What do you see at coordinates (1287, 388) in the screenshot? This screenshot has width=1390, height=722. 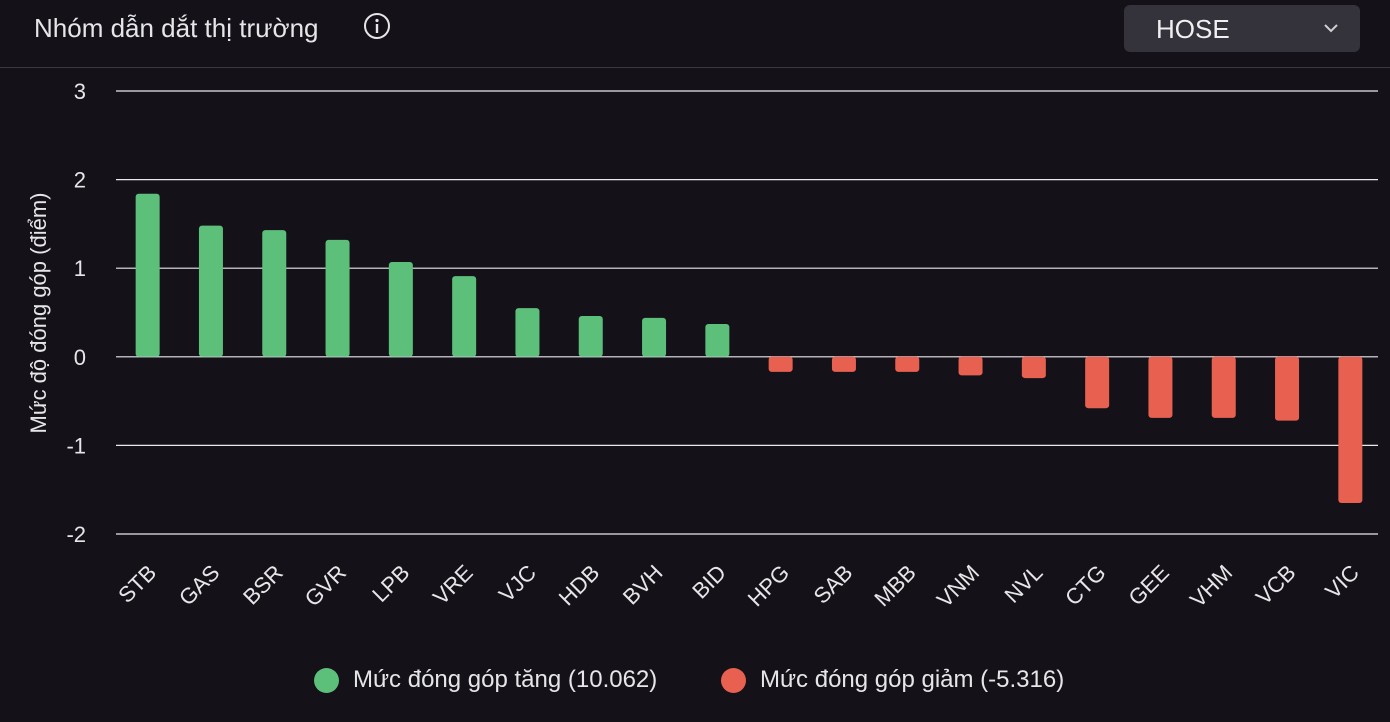 I see `bar-vcb` at bounding box center [1287, 388].